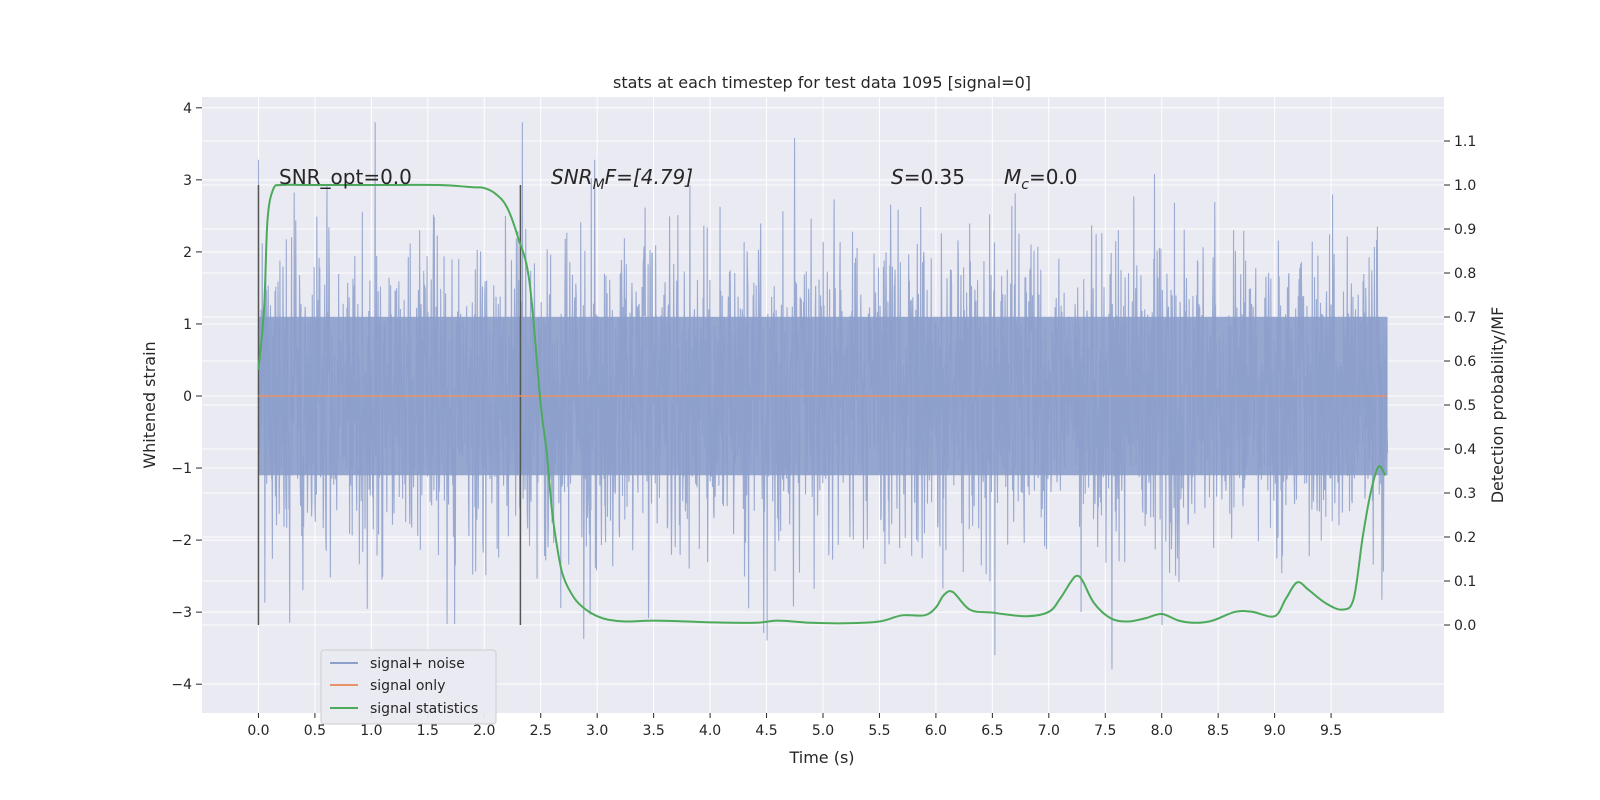 The width and height of the screenshot is (1600, 800). I want to click on y-tick-label-right: 0.7, so click(1465, 318).